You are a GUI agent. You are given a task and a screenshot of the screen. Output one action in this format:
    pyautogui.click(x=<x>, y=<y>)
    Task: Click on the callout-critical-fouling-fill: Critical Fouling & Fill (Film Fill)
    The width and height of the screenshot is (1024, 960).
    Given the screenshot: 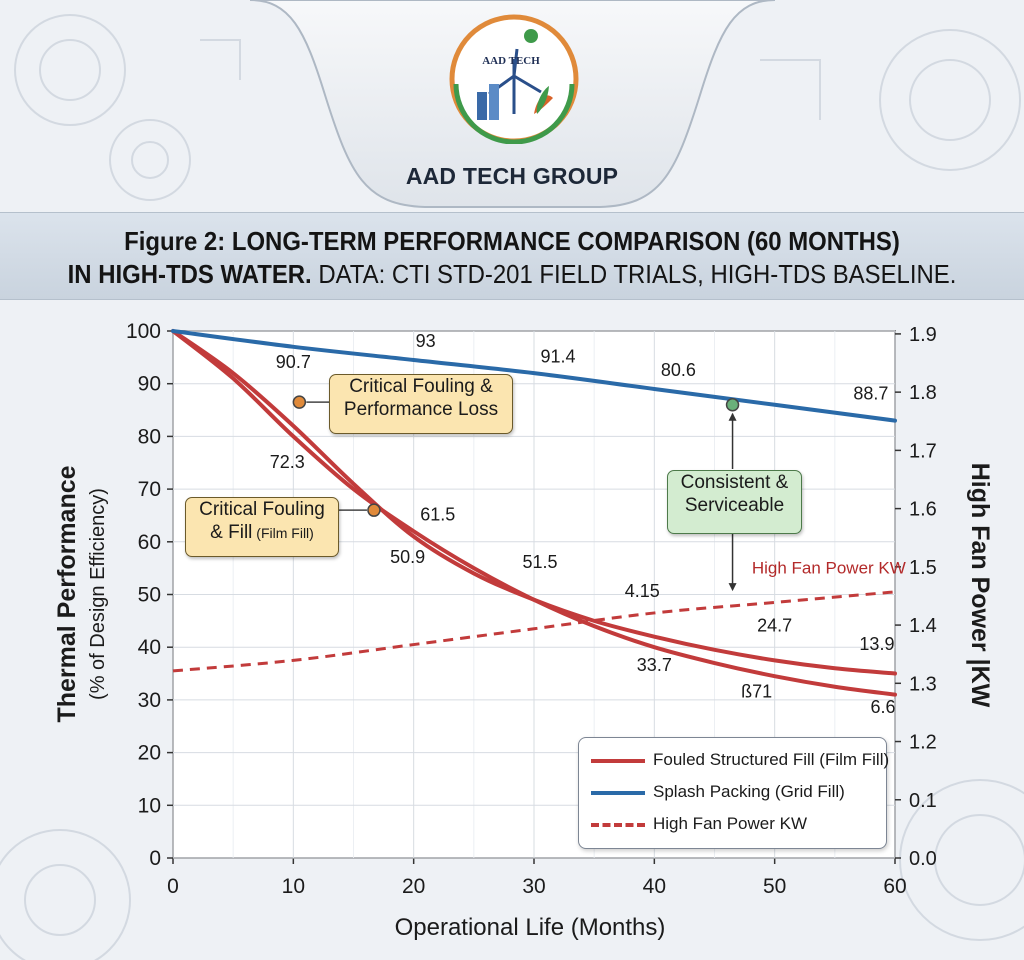 What is the action you would take?
    pyautogui.click(x=262, y=527)
    